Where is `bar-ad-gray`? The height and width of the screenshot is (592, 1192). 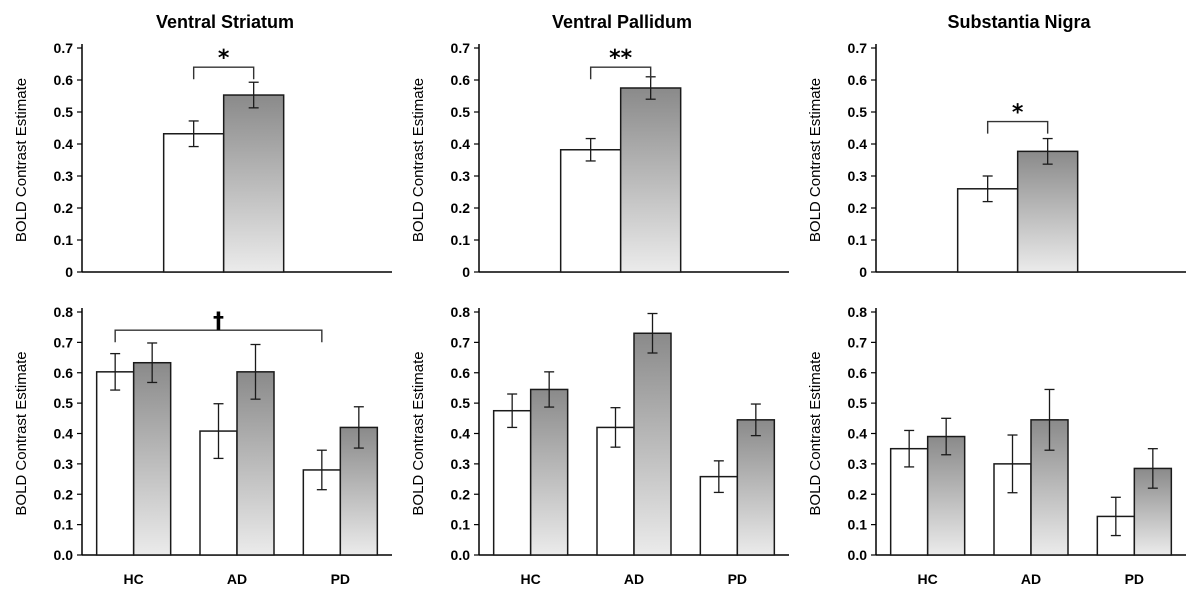
bar-ad-gray is located at coordinates (652, 444).